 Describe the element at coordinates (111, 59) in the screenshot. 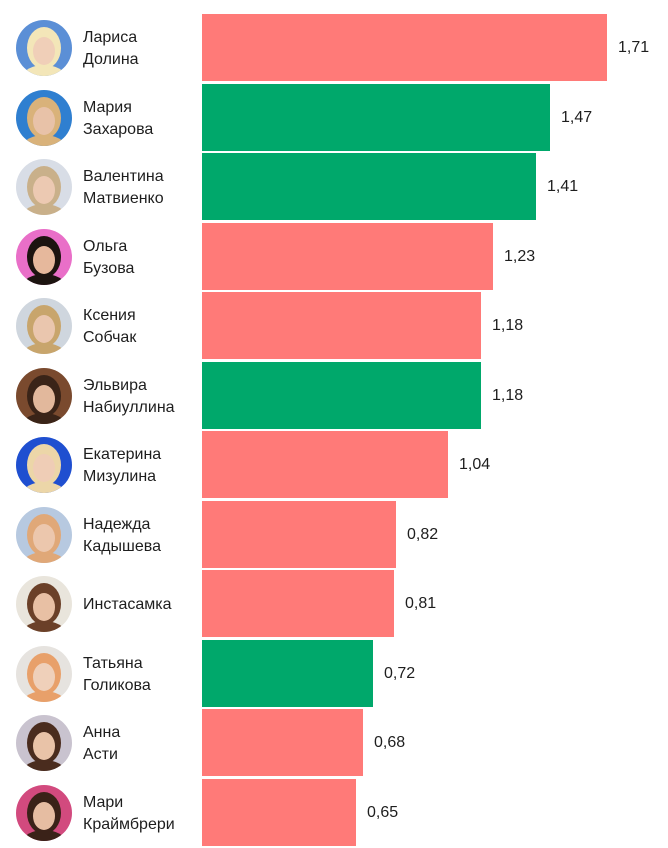

I see `person-name-line: Долина` at that location.